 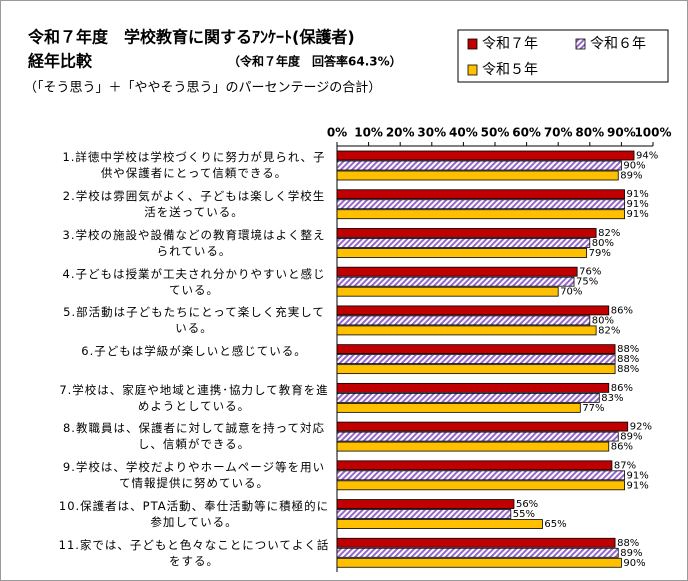 What do you see at coordinates (191, 37) in the screenshot?
I see `chart-title: 令和７年度 学校教育に関するｱﾝｹｰﾄ(保護者)` at bounding box center [191, 37].